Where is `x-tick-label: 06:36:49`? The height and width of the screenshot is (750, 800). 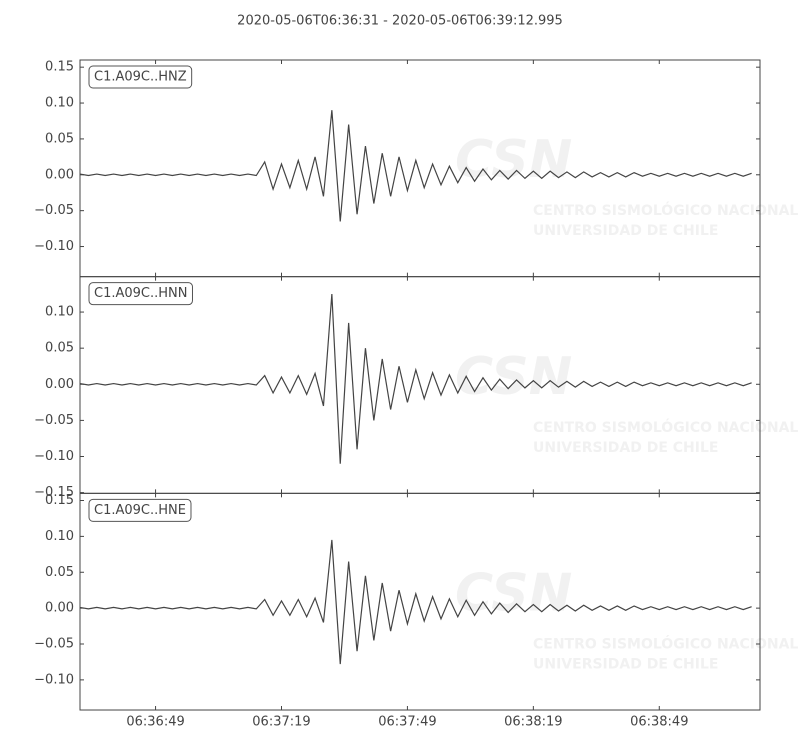
x-tick-label: 06:36:49 is located at coordinates (155, 722).